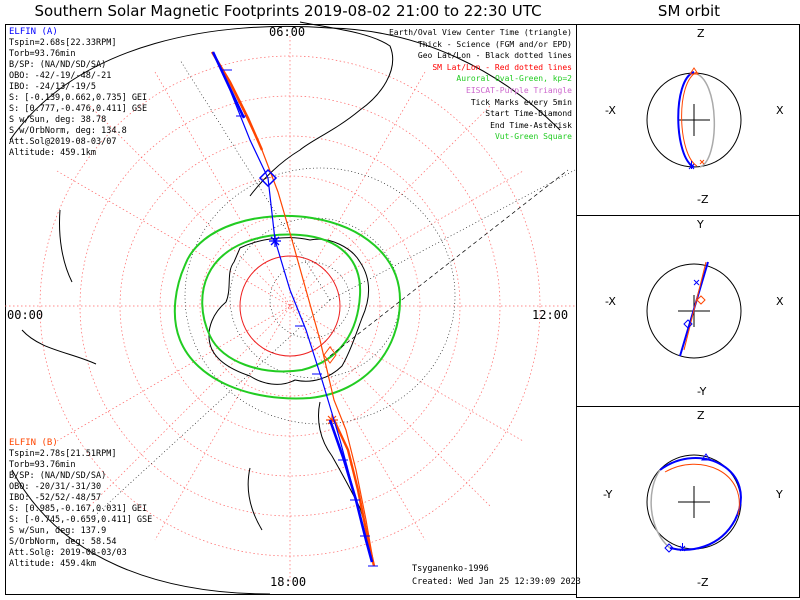 The width and height of the screenshot is (800, 600). What do you see at coordinates (55, 487) in the screenshot?
I see `probe-b-line: OBO: -20/31/-31/30` at bounding box center [55, 487].